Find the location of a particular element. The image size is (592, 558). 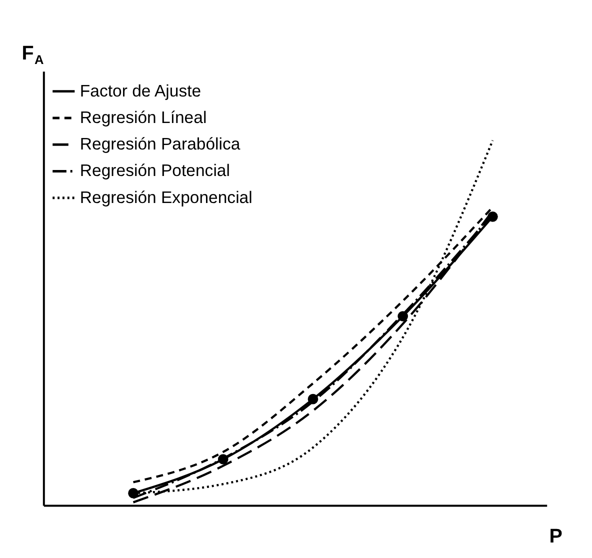

legend-label: Factor de Ajuste is located at coordinates (141, 90).